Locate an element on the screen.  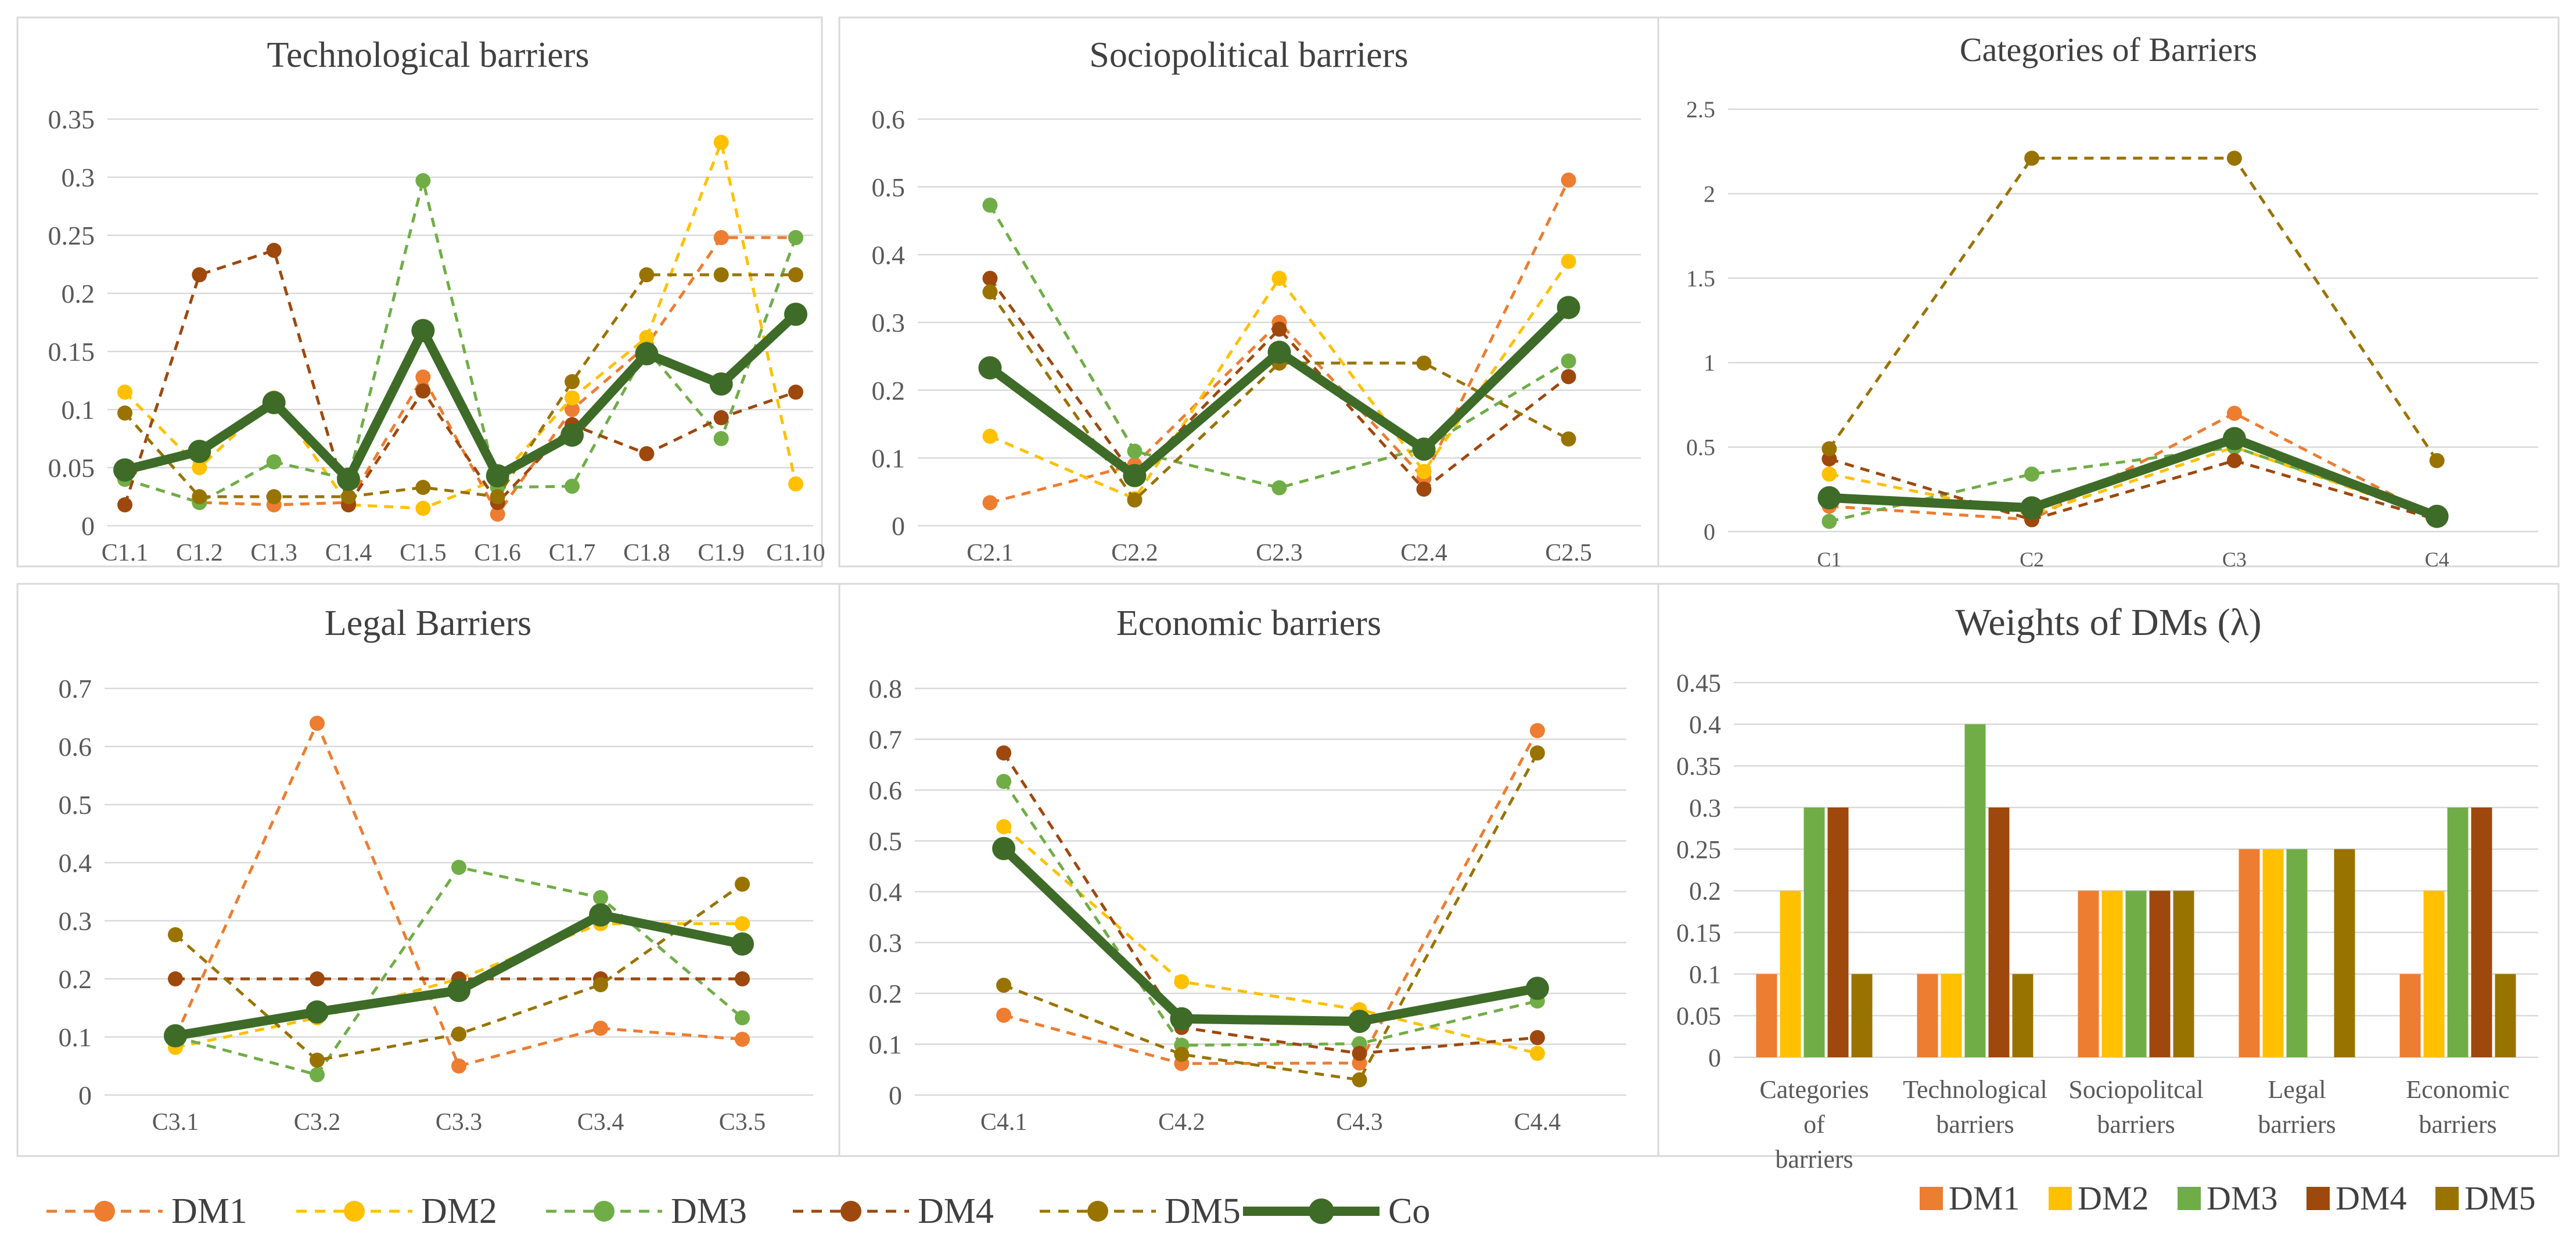
x-tick-label: C3.1 is located at coordinates (175, 1123).